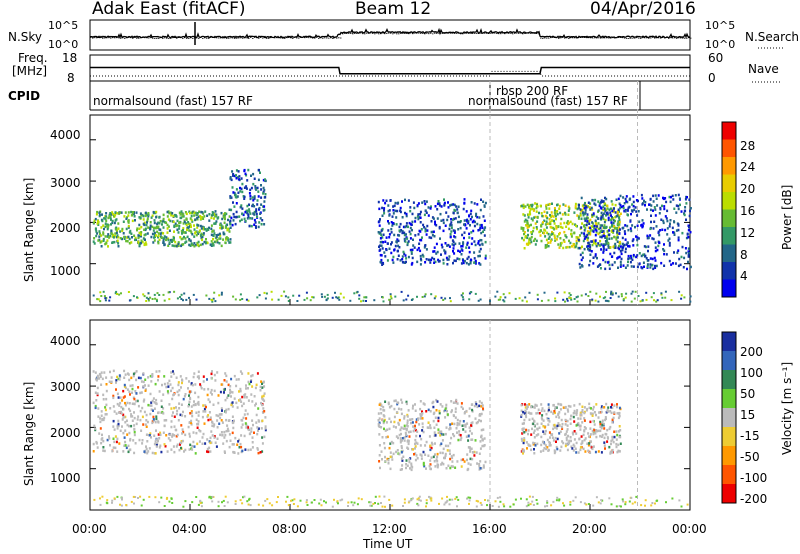  I want to click on velocity-cbar-tick: 15, so click(748, 415).